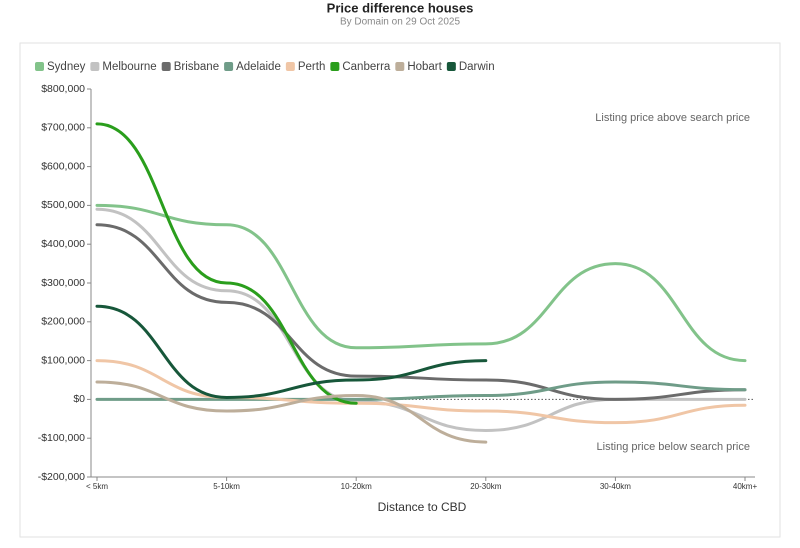 This screenshot has height=548, width=800. I want to click on chart-subtitle: By Domain on 29 Oct 2025, so click(400, 22).